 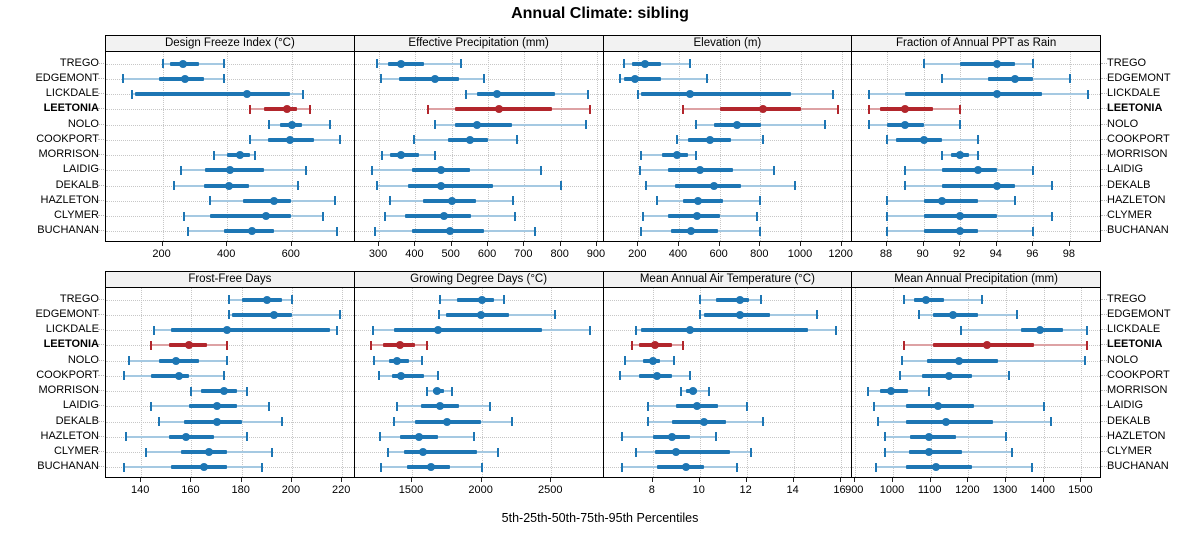 I want to click on site-label-right: NOLO, so click(x=1123, y=123).